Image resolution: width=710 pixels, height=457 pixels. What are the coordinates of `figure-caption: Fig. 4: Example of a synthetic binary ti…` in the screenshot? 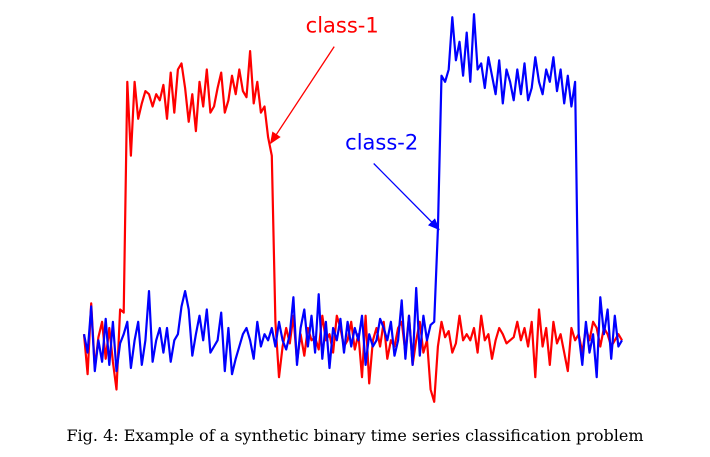 It's located at (355, 435).